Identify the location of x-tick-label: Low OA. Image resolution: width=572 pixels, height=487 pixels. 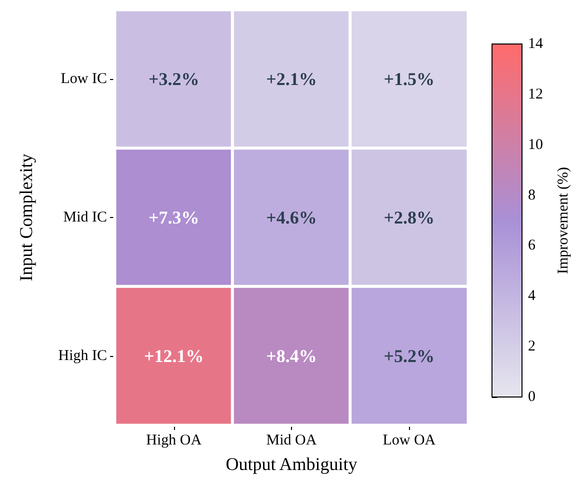
(409, 440).